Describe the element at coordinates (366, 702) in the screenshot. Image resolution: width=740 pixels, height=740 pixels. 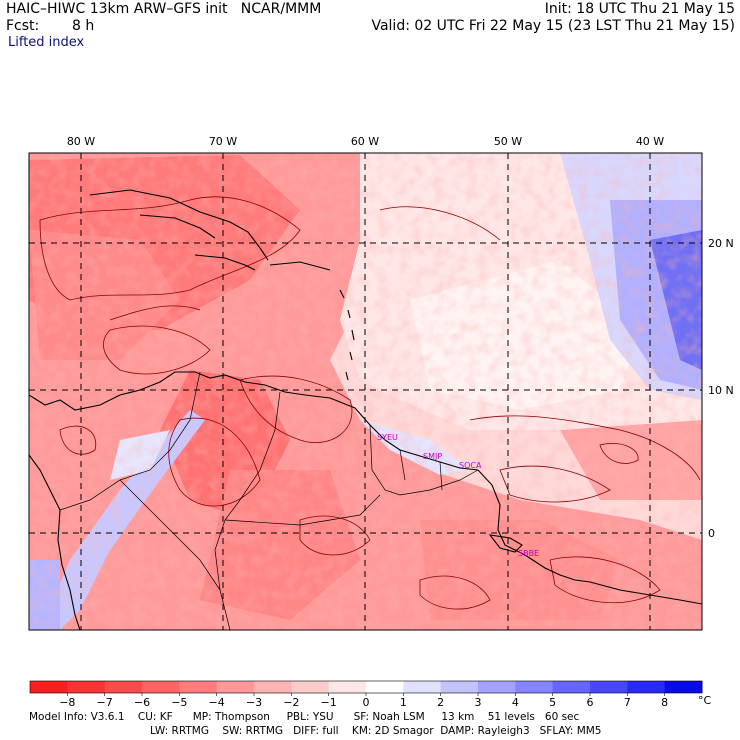
I see `colorbar-label: 0` at that location.